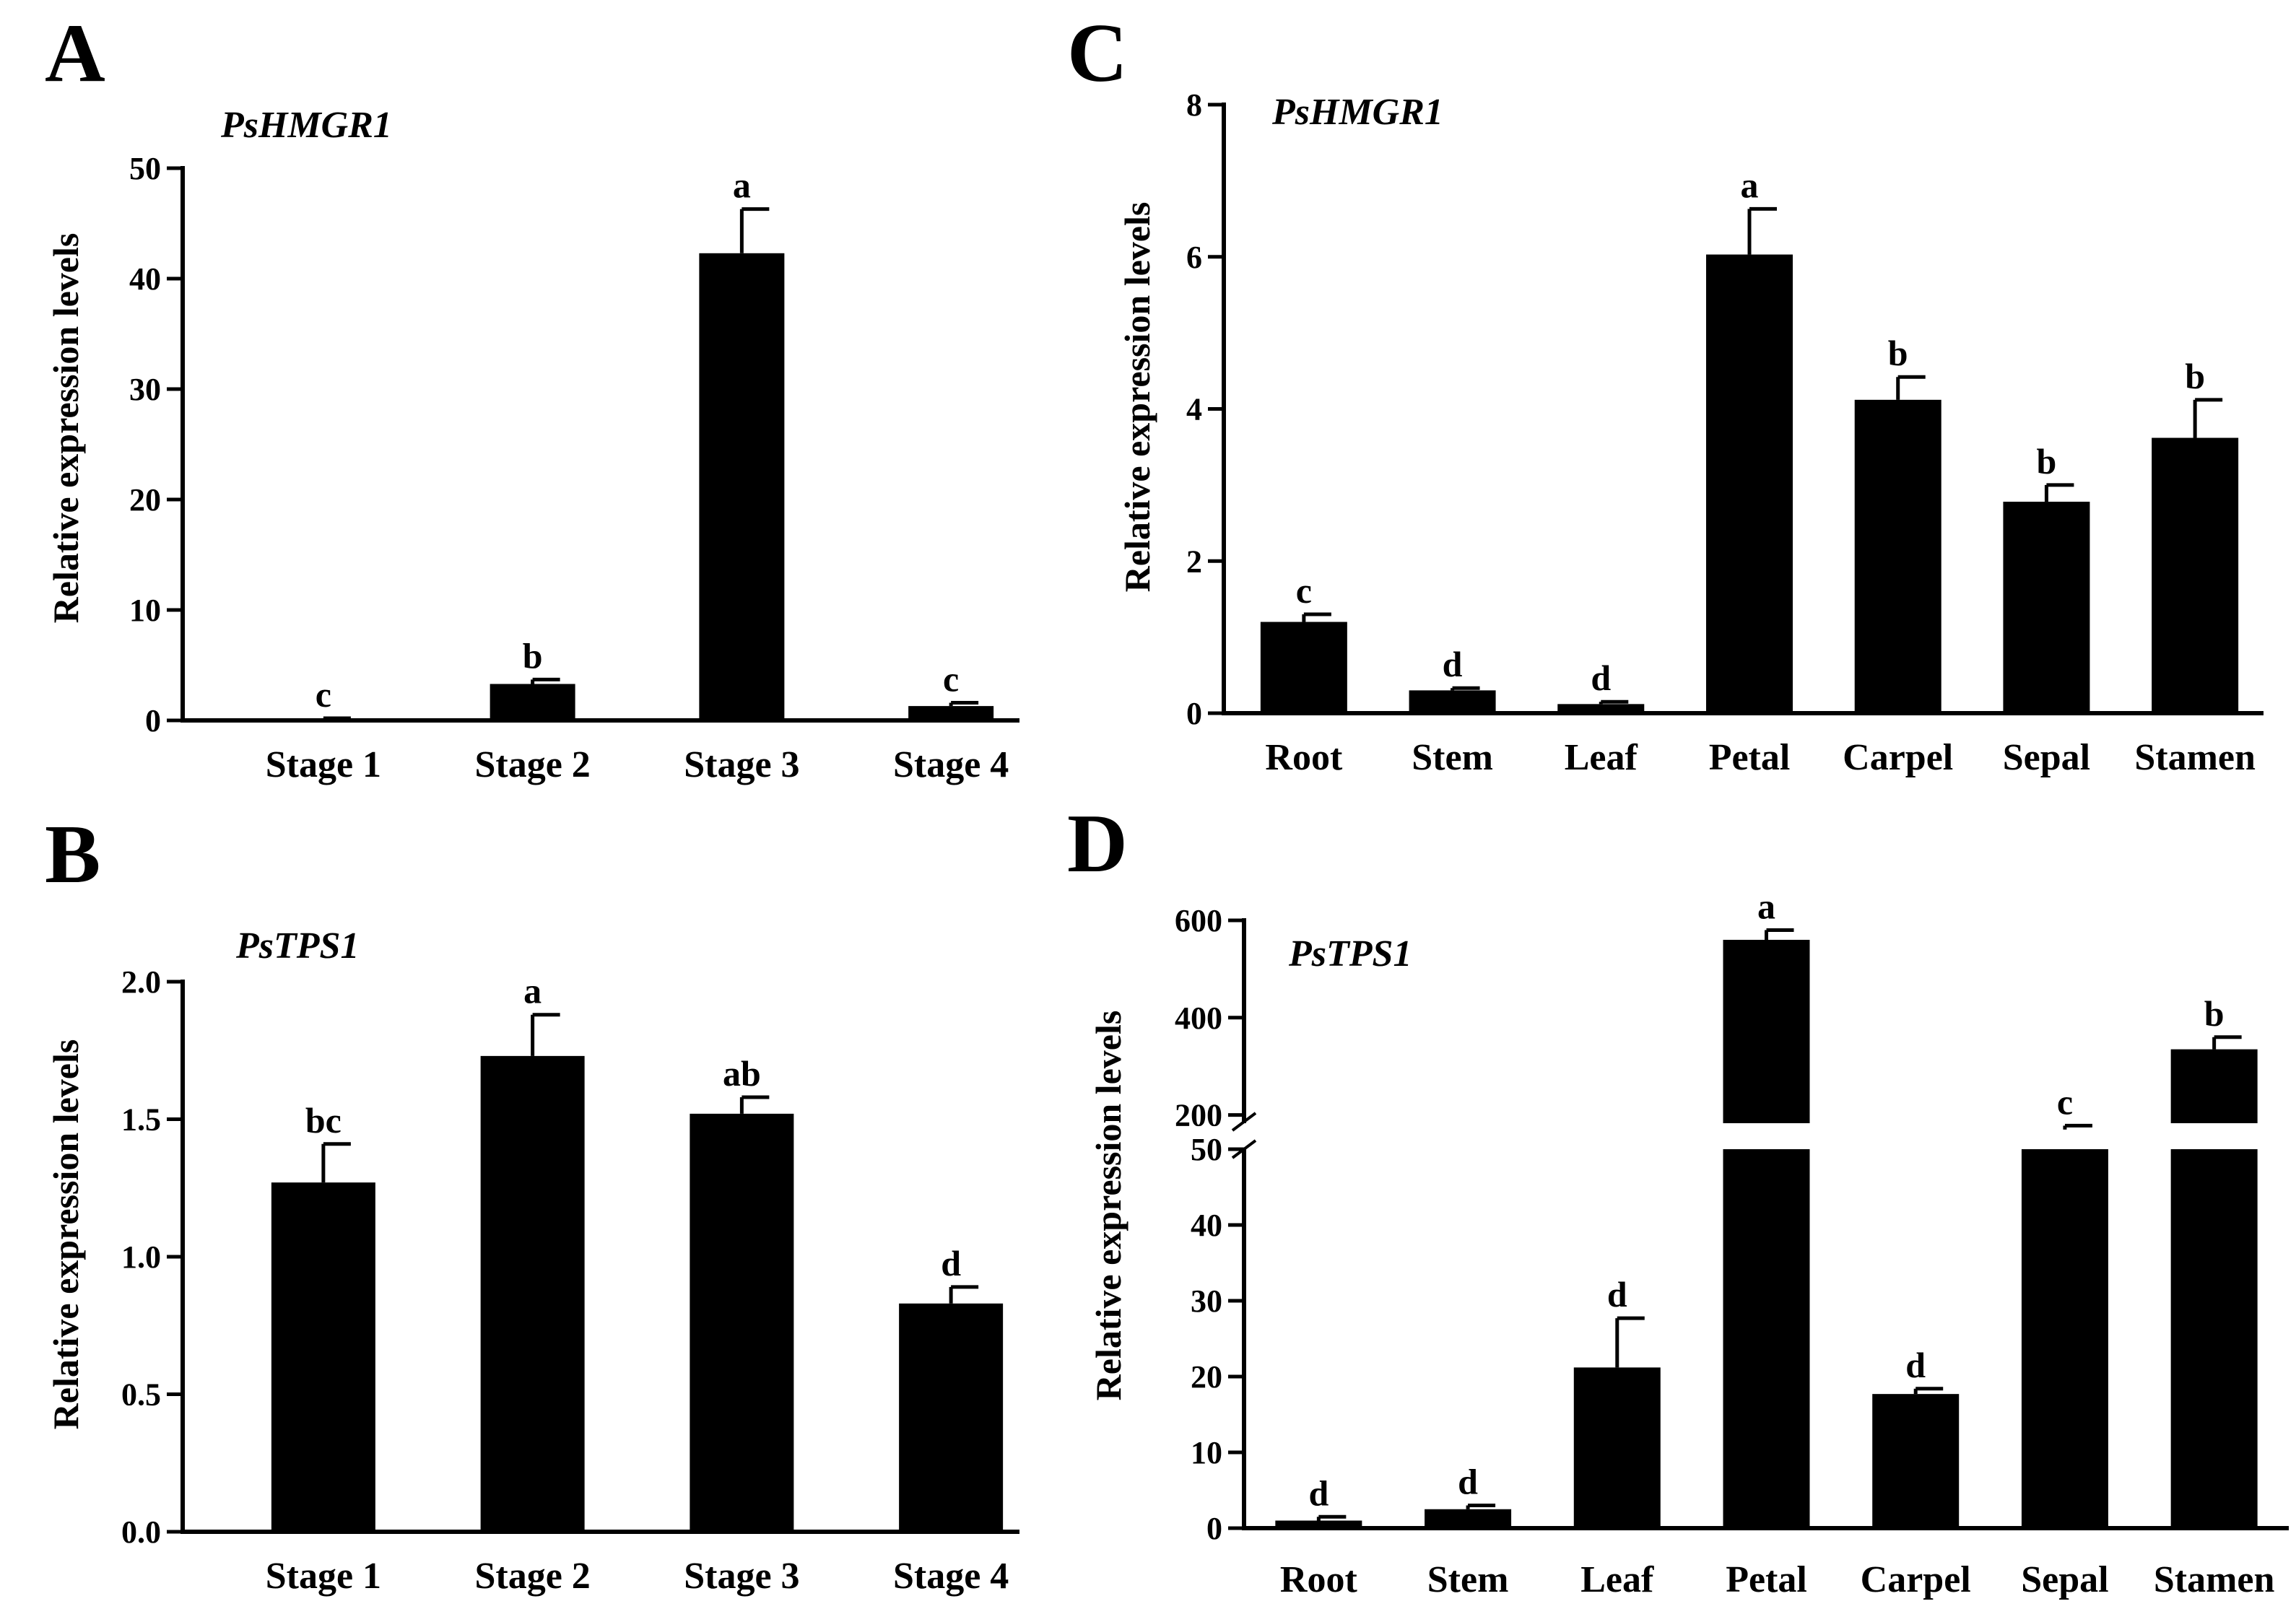 This screenshot has width=2296, height=1622. Describe the element at coordinates (323, 1120) in the screenshot. I see `significance-letter: bc` at that location.